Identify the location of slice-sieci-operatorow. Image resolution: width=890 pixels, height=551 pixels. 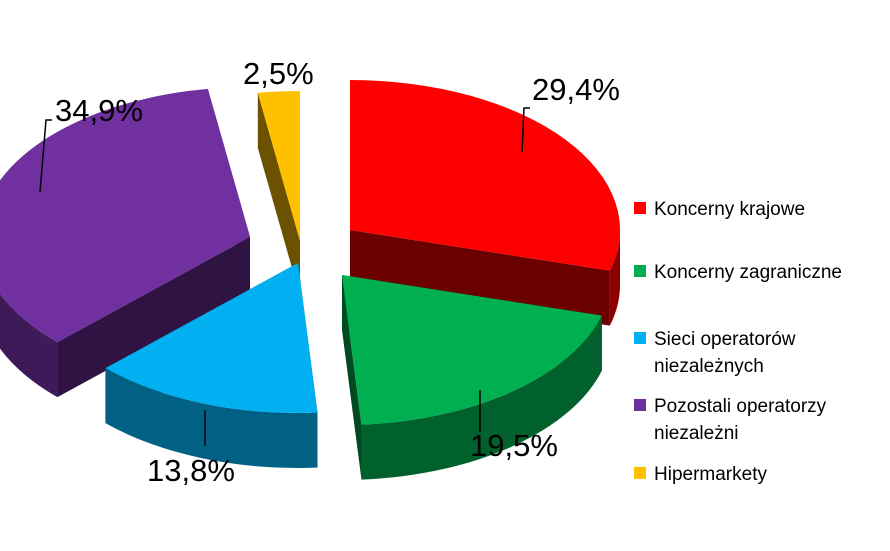
(211, 338).